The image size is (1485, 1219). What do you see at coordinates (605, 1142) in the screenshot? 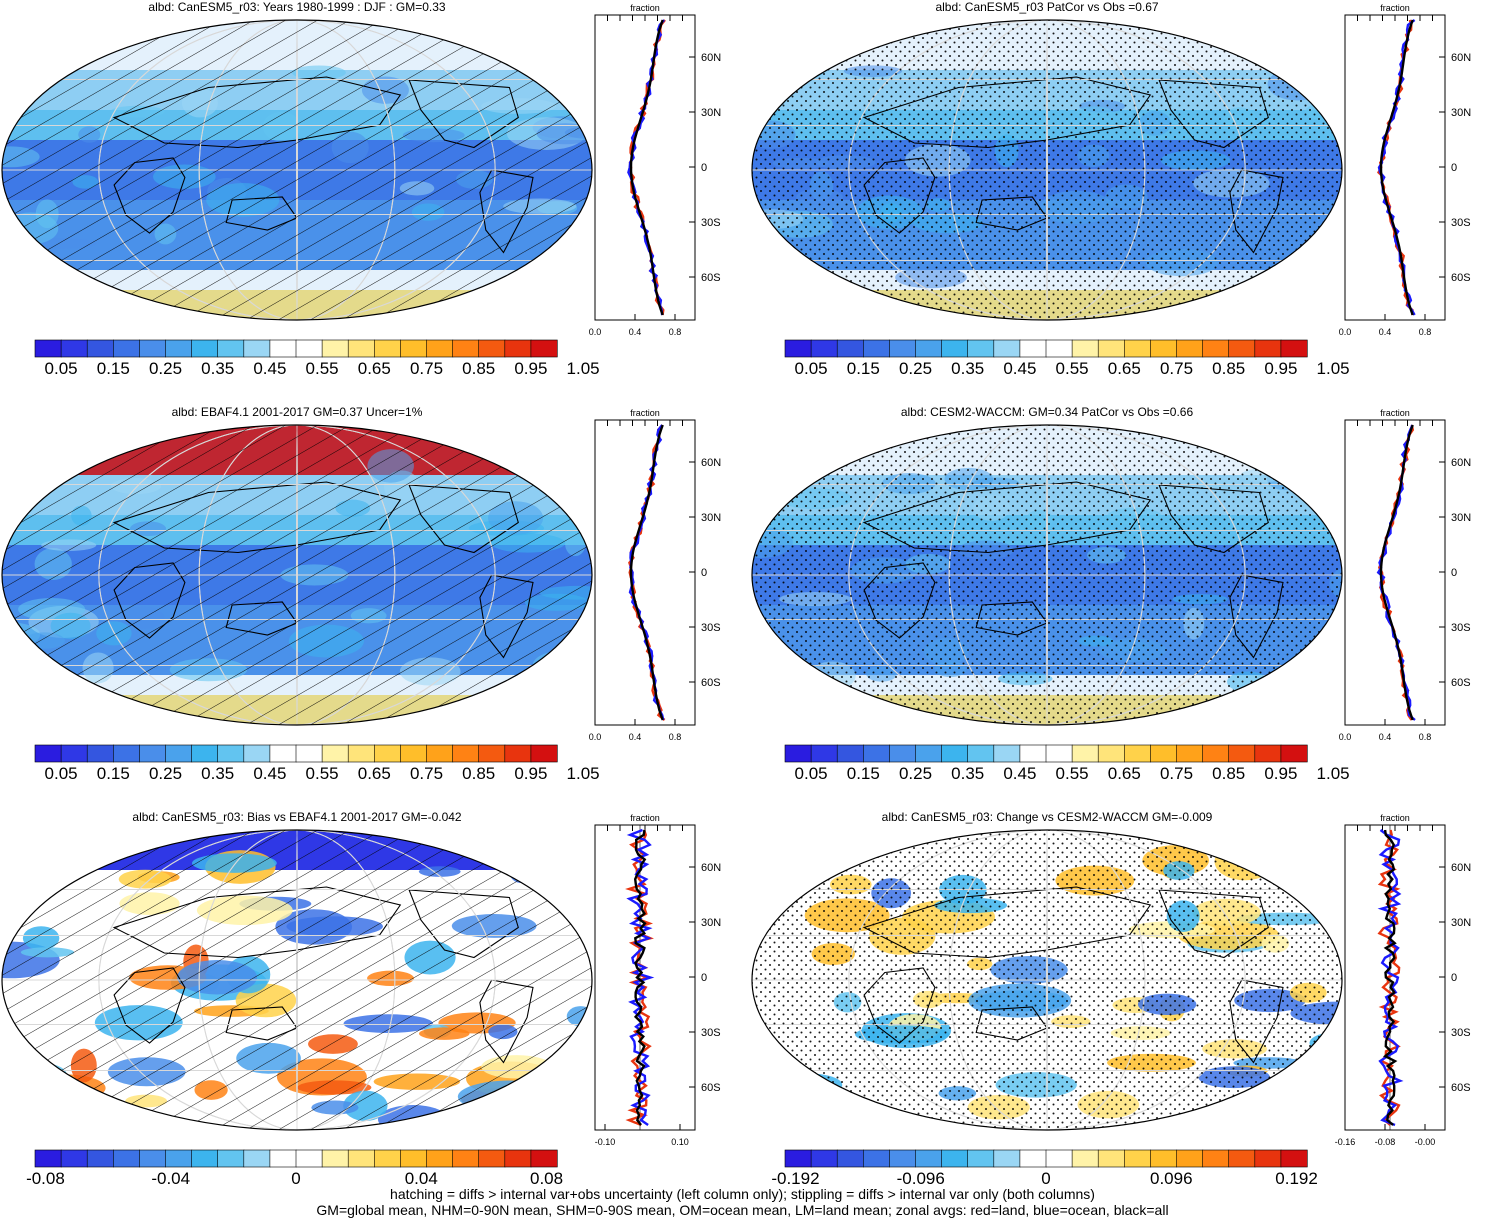
I see `profile-xtick-label: -0.10` at bounding box center [605, 1142].